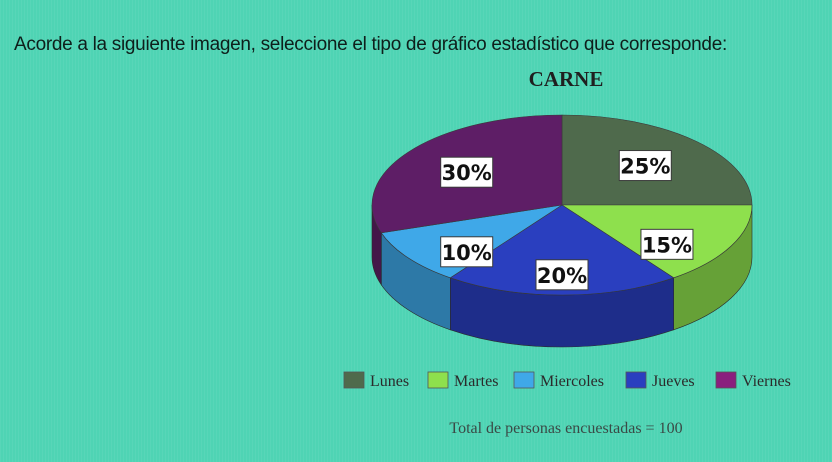 The width and height of the screenshot is (832, 462). I want to click on legend: Lunes Martes Miercoles Jueves Viernes, so click(567, 380).